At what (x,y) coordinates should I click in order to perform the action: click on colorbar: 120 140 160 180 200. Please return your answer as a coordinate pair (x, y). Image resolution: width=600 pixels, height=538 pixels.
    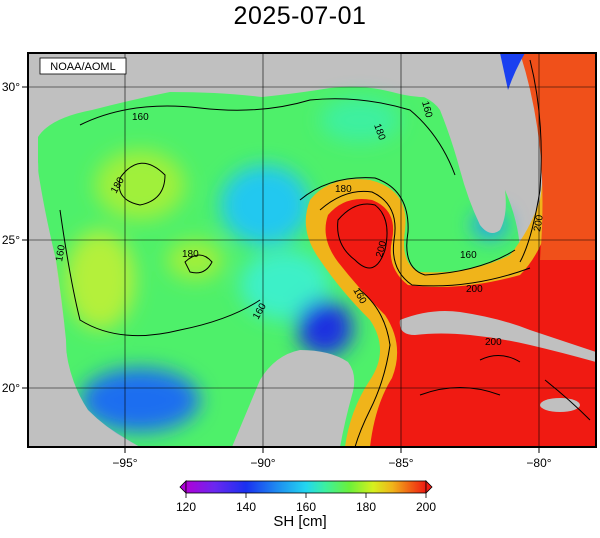
    Looking at the image, I should click on (306, 497).